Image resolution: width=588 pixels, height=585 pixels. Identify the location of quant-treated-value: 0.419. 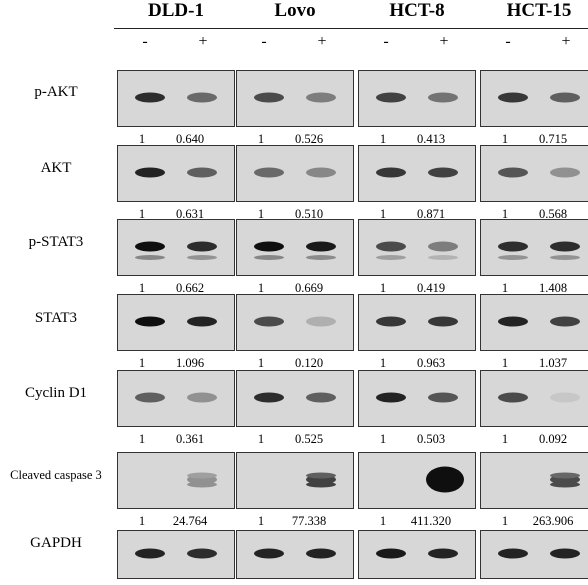
(431, 288).